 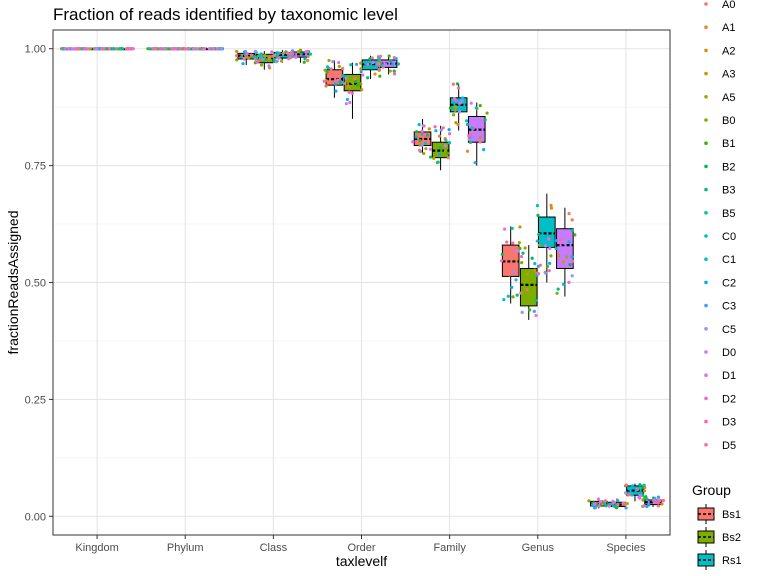 What do you see at coordinates (706, 213) in the screenshot?
I see `legend-key-B5` at bounding box center [706, 213].